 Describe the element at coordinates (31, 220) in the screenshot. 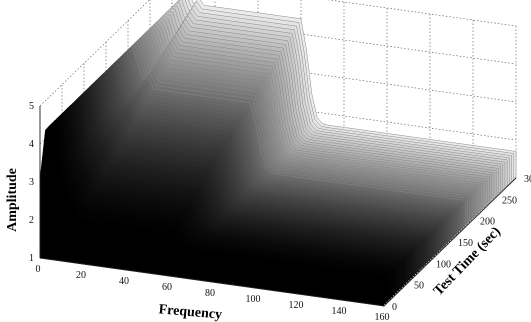

I see `z-tick-label: 2` at that location.